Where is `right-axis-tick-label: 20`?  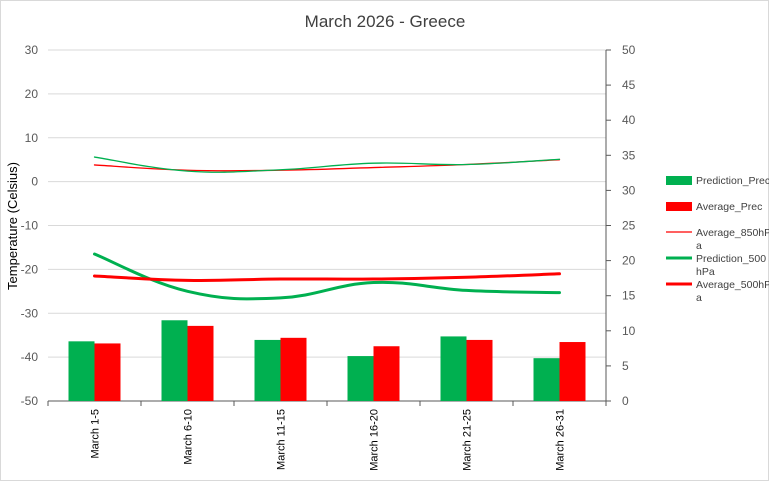 right-axis-tick-label: 20 is located at coordinates (629, 261).